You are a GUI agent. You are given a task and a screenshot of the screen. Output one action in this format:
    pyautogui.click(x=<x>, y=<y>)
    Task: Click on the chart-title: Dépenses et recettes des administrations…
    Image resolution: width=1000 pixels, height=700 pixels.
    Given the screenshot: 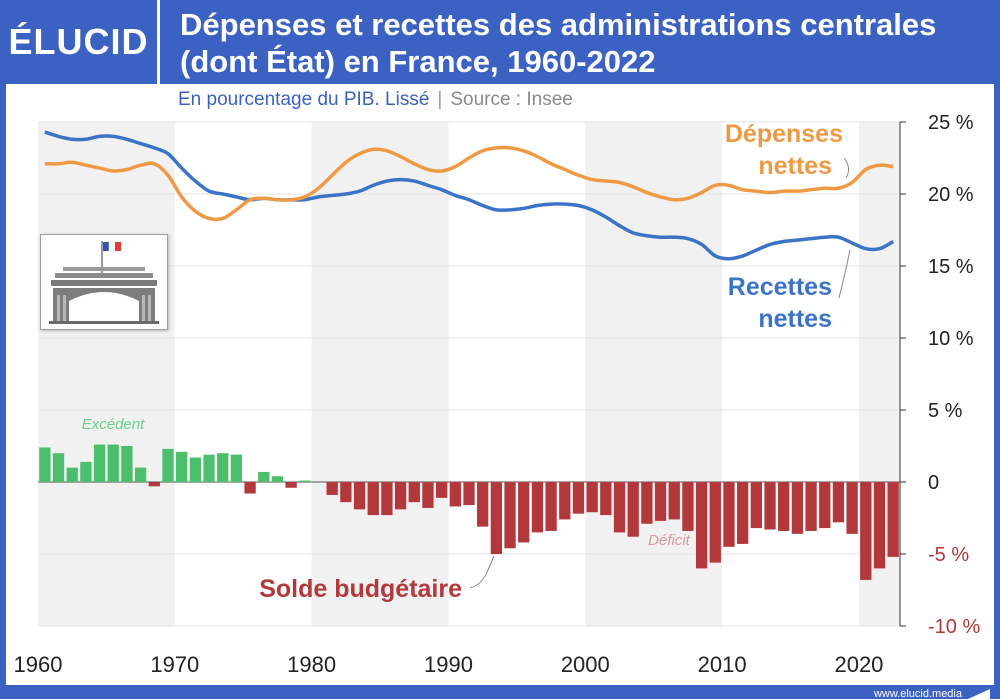 What is the action you would take?
    pyautogui.click(x=582, y=43)
    